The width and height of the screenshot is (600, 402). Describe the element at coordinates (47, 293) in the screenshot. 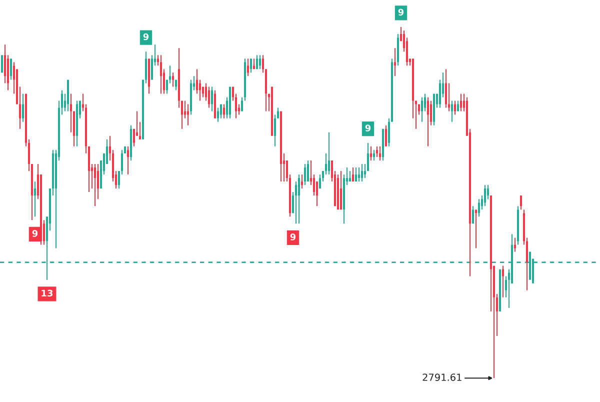

I see `annotation: 13` at that location.